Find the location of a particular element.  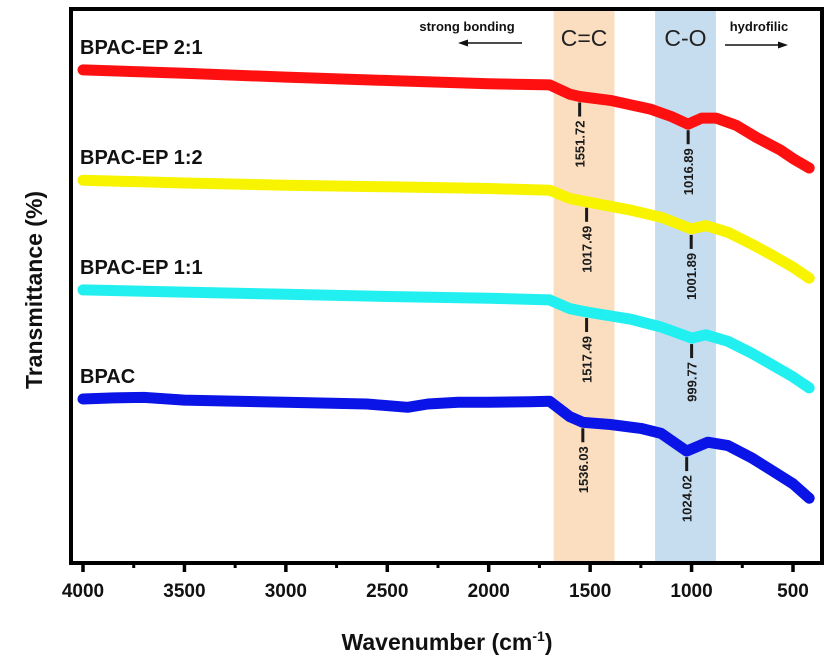

series-label: BPAC-EP 2:1 is located at coordinates (141, 48).